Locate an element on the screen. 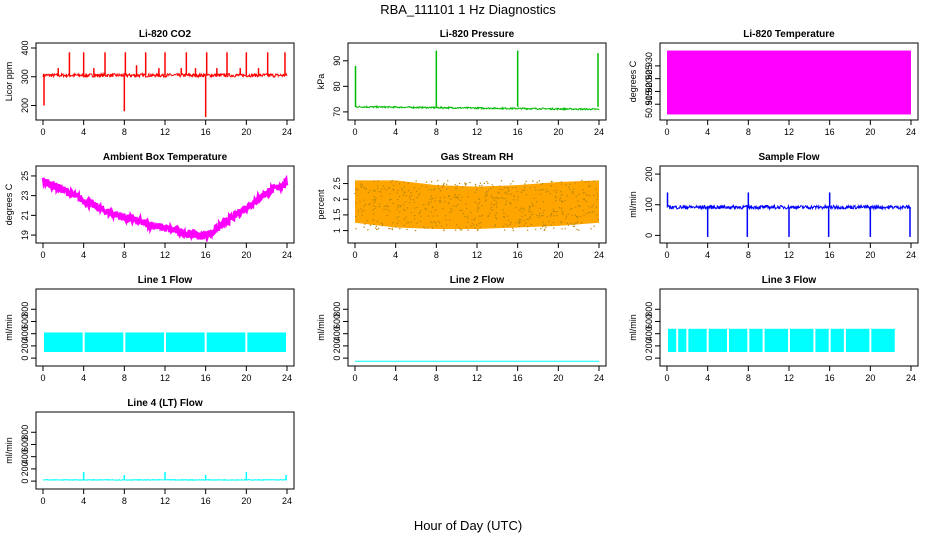 The width and height of the screenshot is (936, 540). series-line is located at coordinates (165, 208).